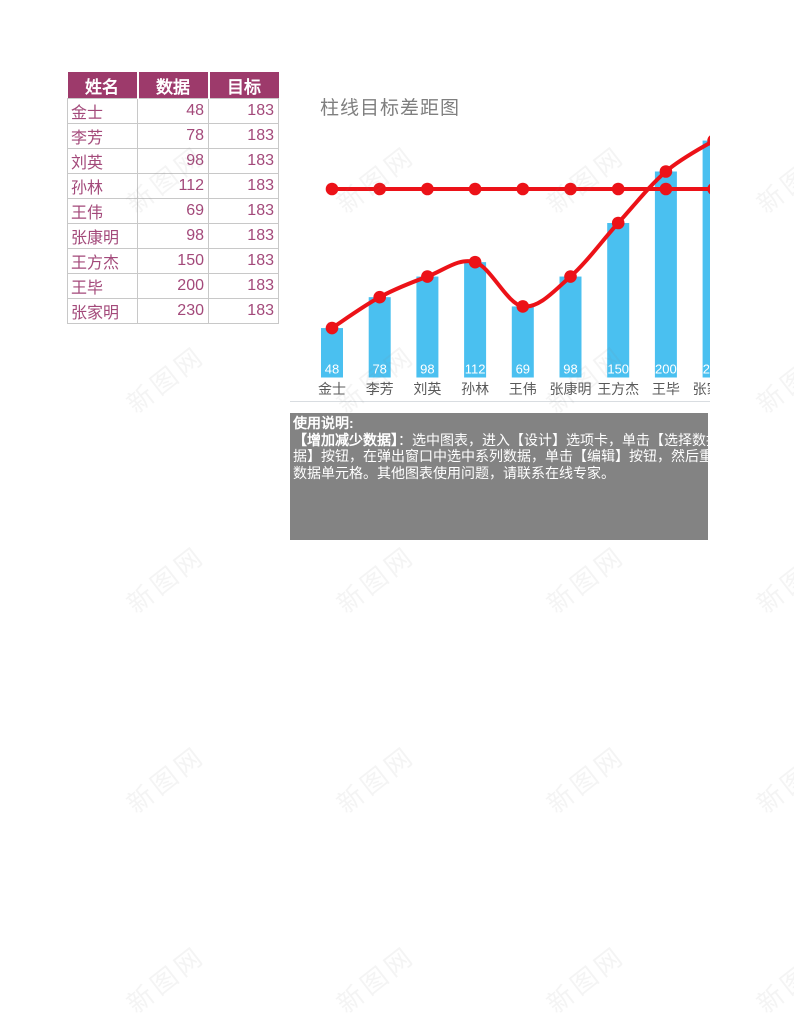 This screenshot has height=1025, width=794. Describe the element at coordinates (427, 389) in the screenshot. I see `x-axis-label: 刘英` at that location.